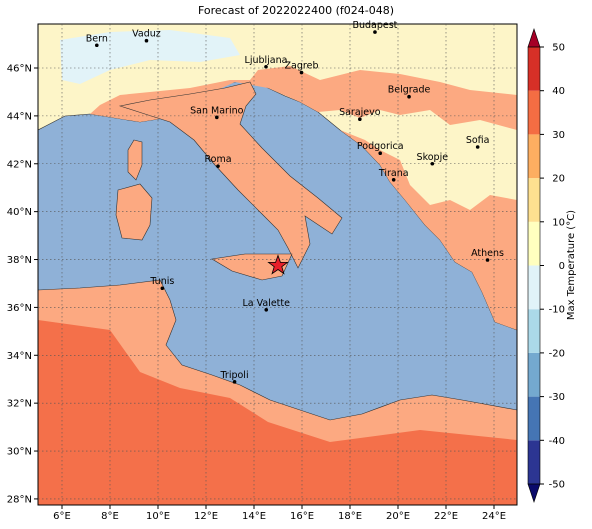  I want to click on x-tick-label: 18°E, so click(350, 516).